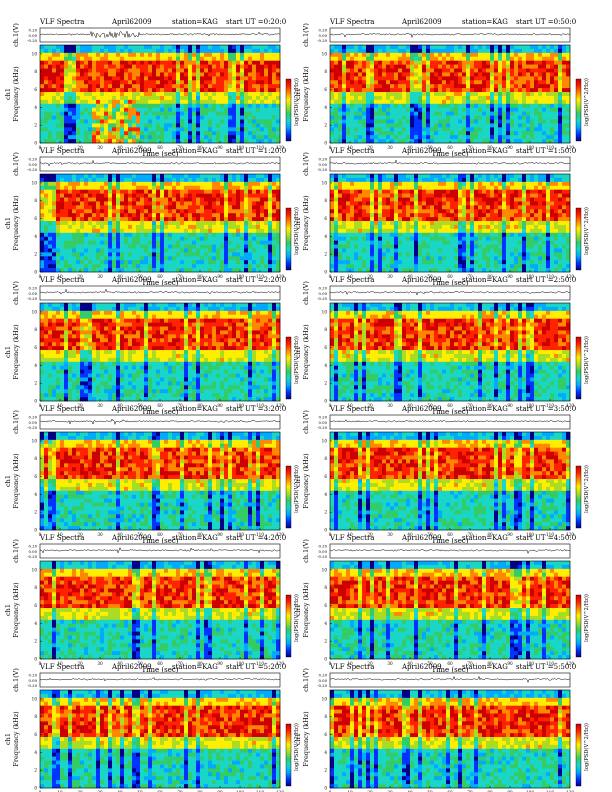 Image resolution: width=612 pixels, height=792 pixels. Describe the element at coordinates (220, 147) in the screenshot. I see `x-tick-label: 90` at that location.